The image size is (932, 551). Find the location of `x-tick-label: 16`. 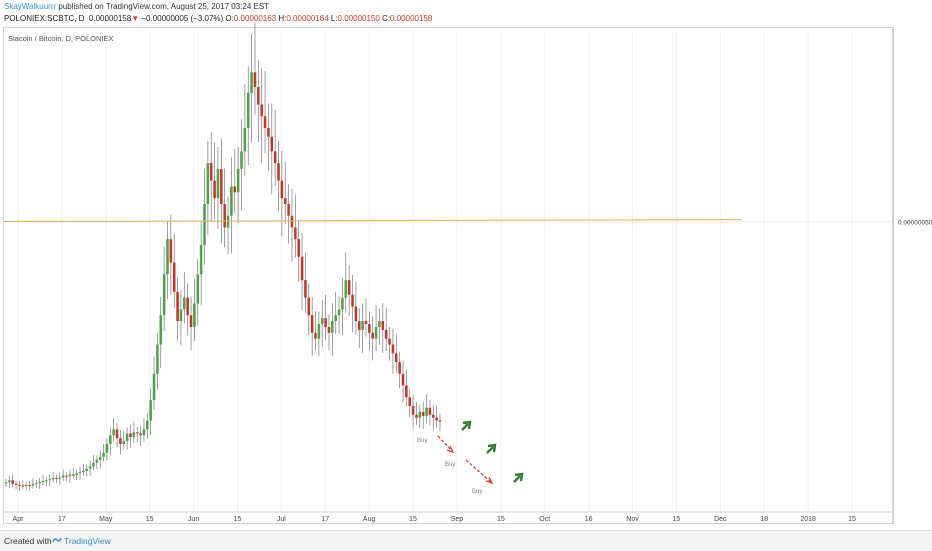

x-tick-label: 16 is located at coordinates (589, 519).